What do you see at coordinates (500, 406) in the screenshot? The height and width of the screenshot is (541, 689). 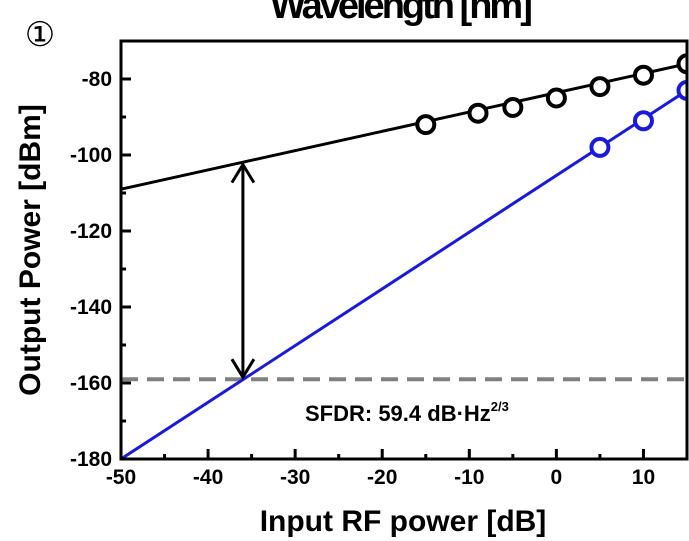 I see `sfdr-annotation-superscript: 2/3` at bounding box center [500, 406].